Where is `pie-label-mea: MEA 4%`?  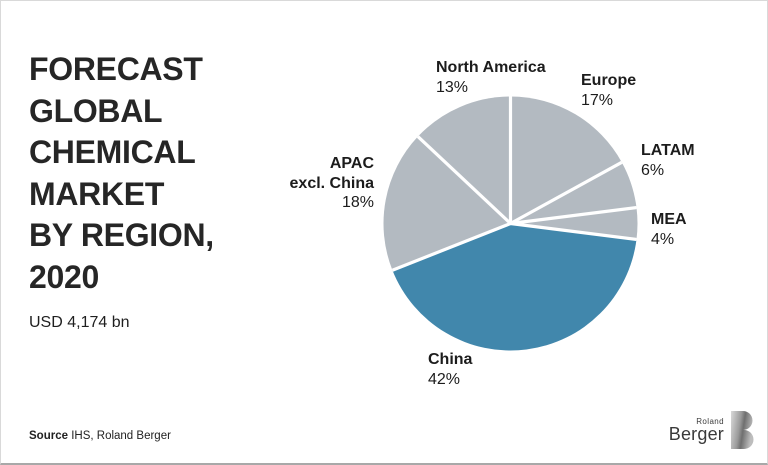
pie-label-mea: MEA 4% is located at coordinates (669, 229).